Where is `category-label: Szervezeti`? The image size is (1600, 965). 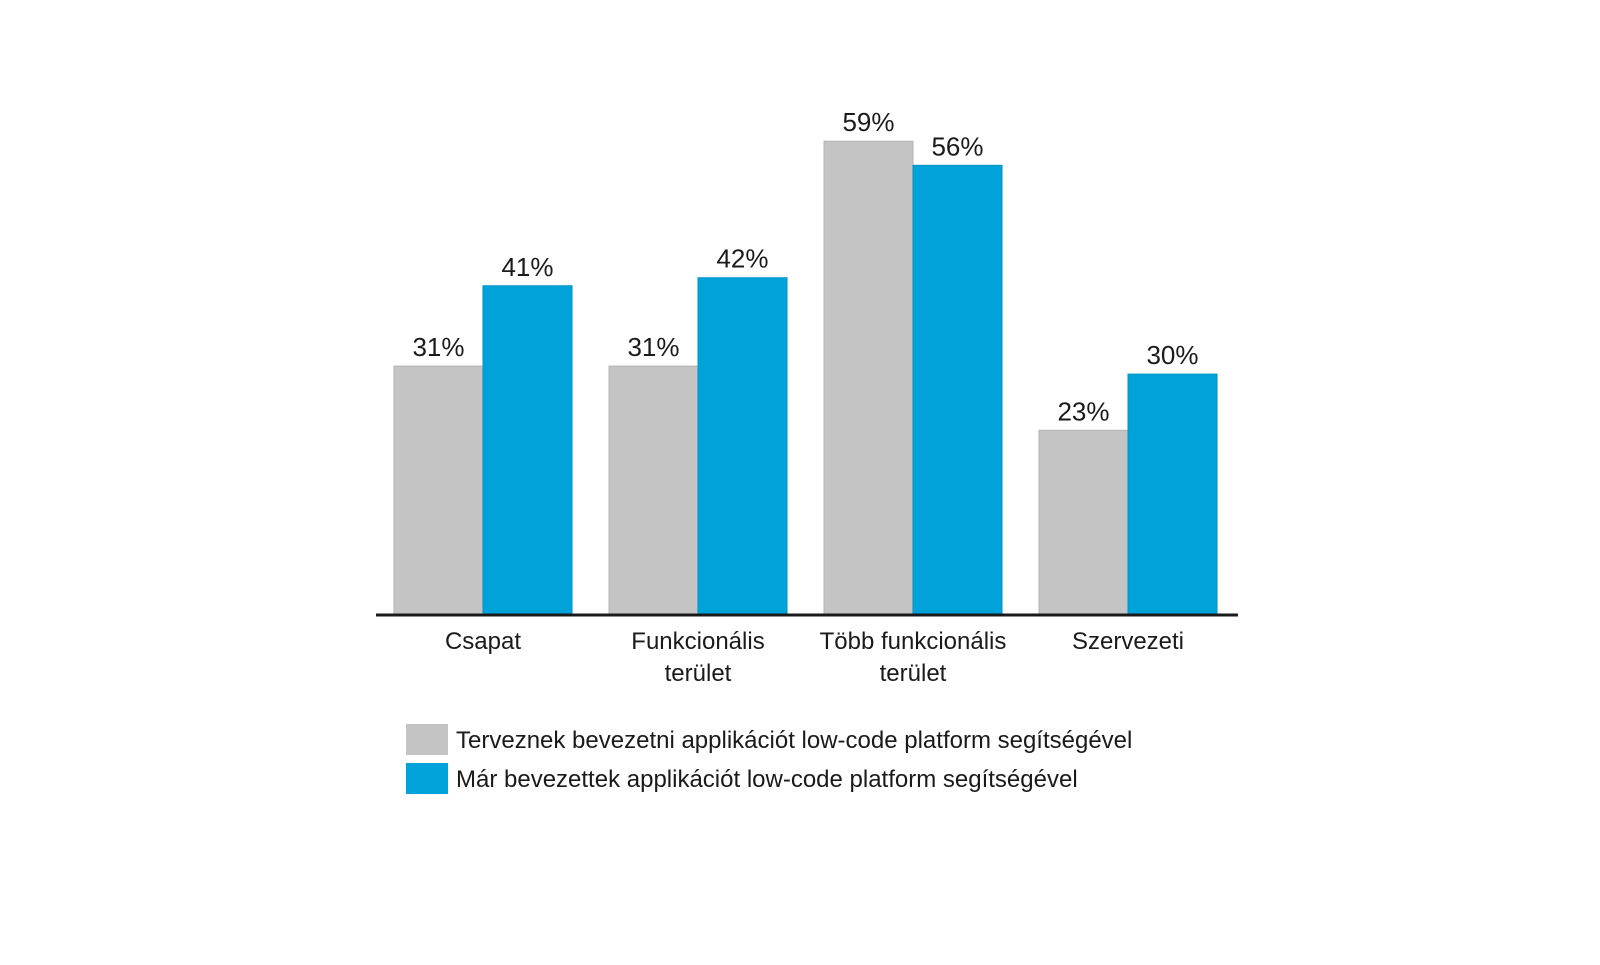
category-label: Szervezeti is located at coordinates (1128, 641).